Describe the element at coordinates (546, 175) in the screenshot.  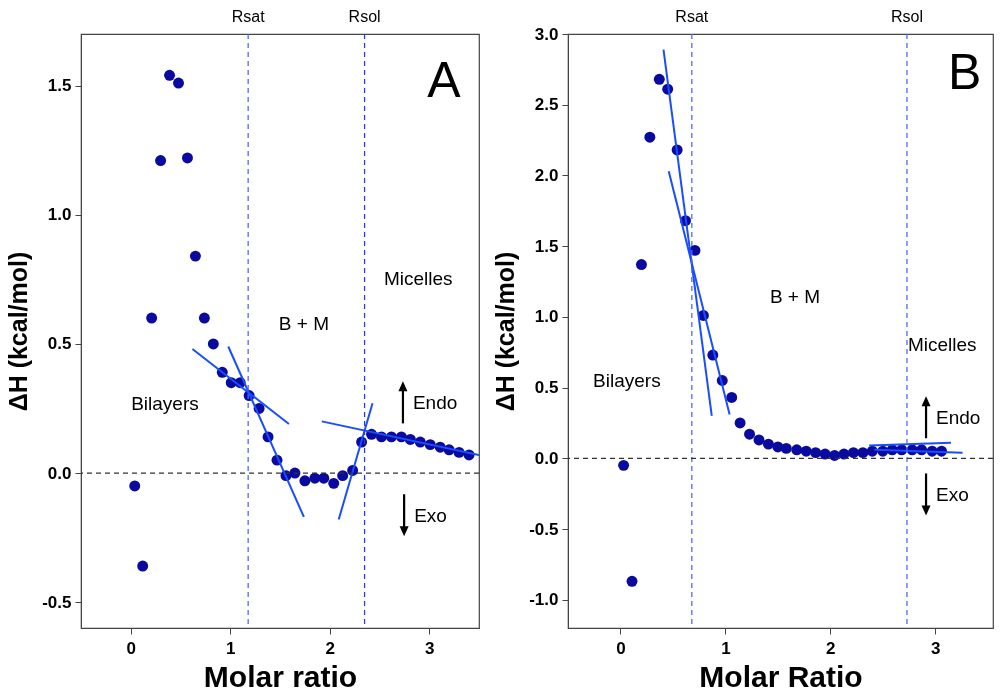
I see `y-tick-label: 2.0` at that location.